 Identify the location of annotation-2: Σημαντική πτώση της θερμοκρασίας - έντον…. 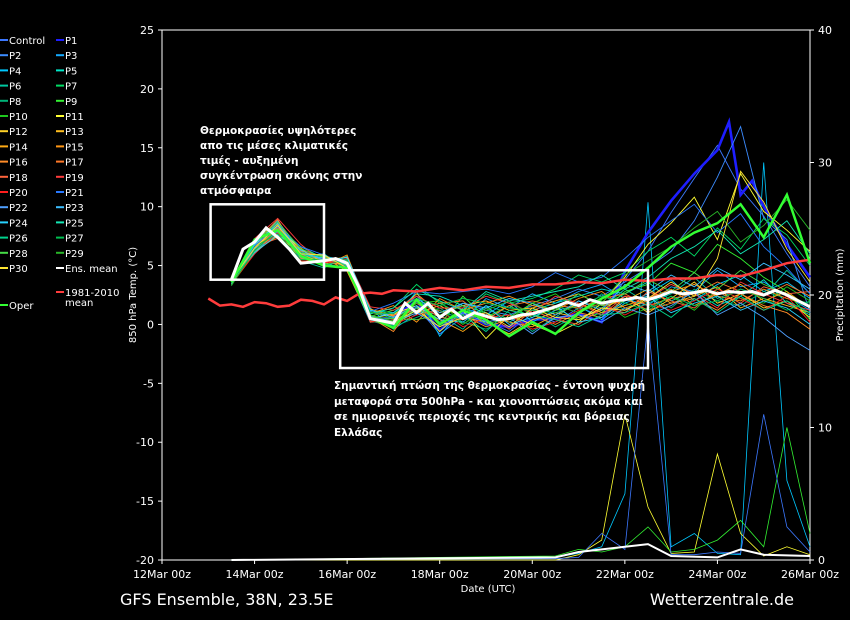
(489, 409).